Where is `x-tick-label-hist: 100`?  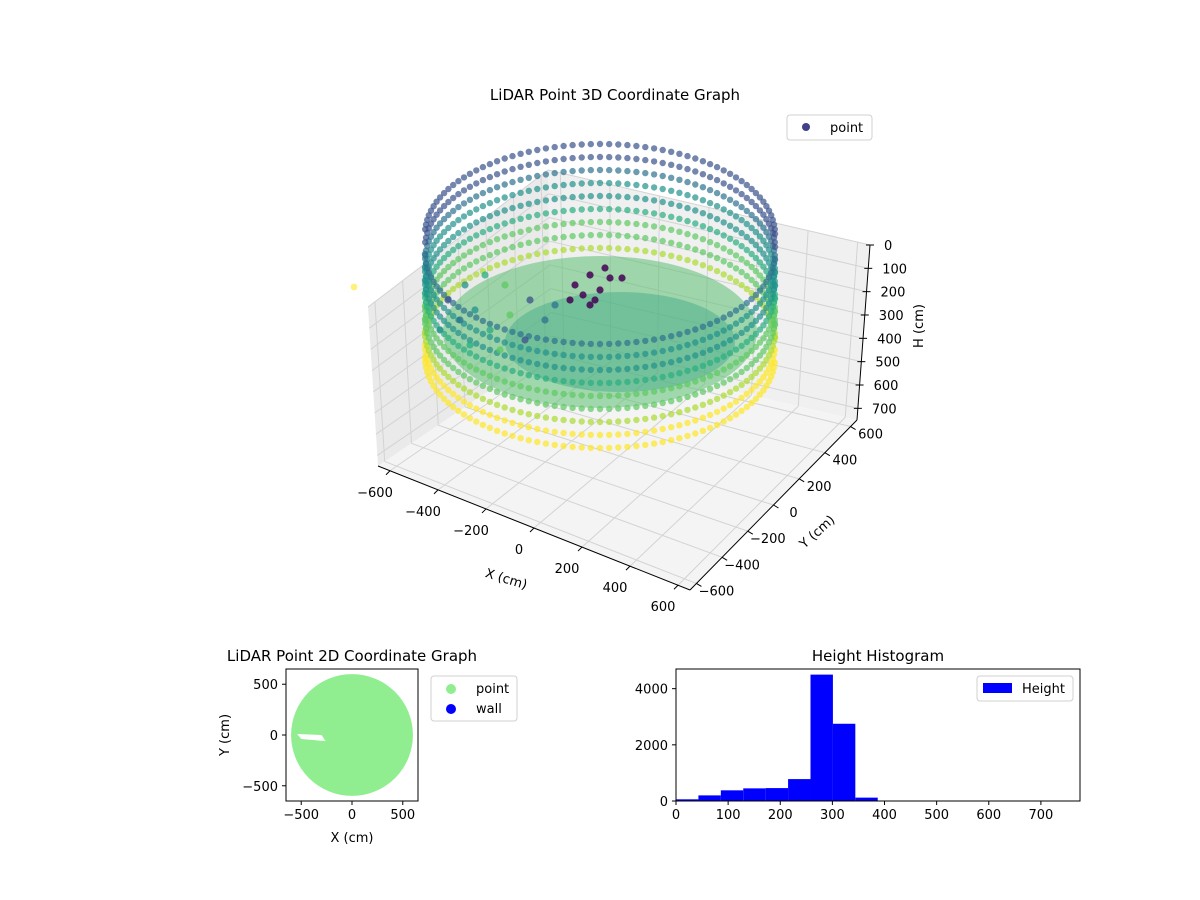 x-tick-label-hist: 100 is located at coordinates (728, 815).